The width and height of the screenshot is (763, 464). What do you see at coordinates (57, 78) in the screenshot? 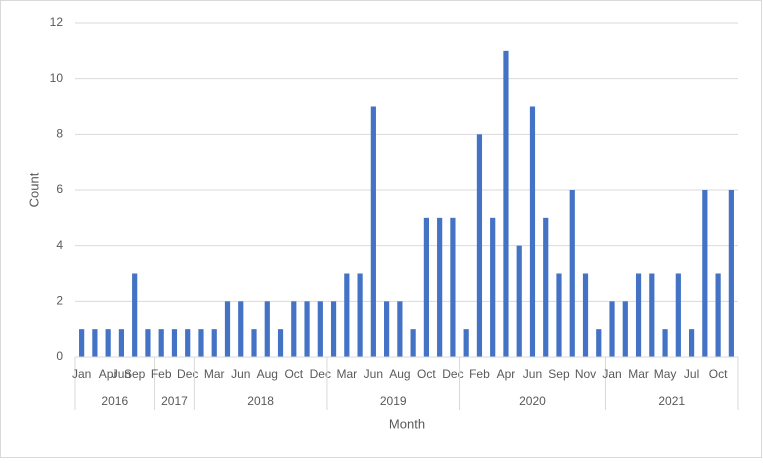
I see `y-tick-label: 10` at bounding box center [57, 78].